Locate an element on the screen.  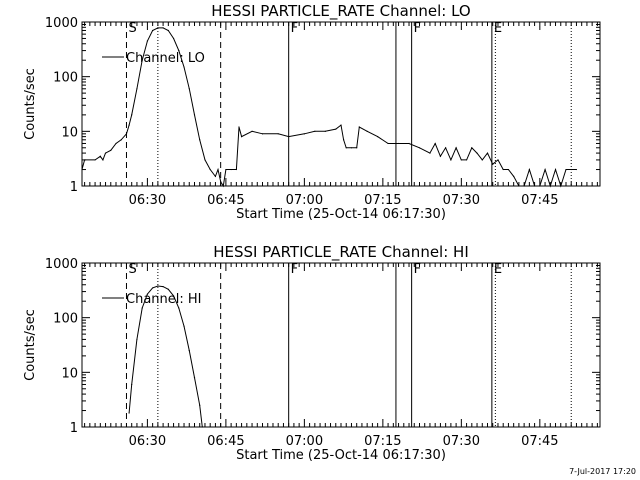
x-tick-label: 07:15 is located at coordinates (382, 441).